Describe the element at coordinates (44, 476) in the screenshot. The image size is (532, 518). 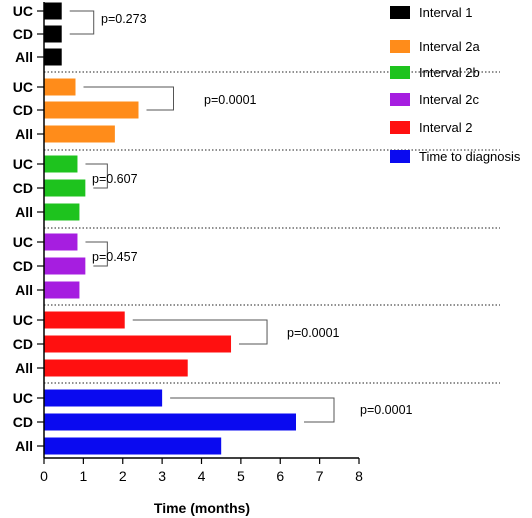
I see `x-tick-label: 0` at that location.